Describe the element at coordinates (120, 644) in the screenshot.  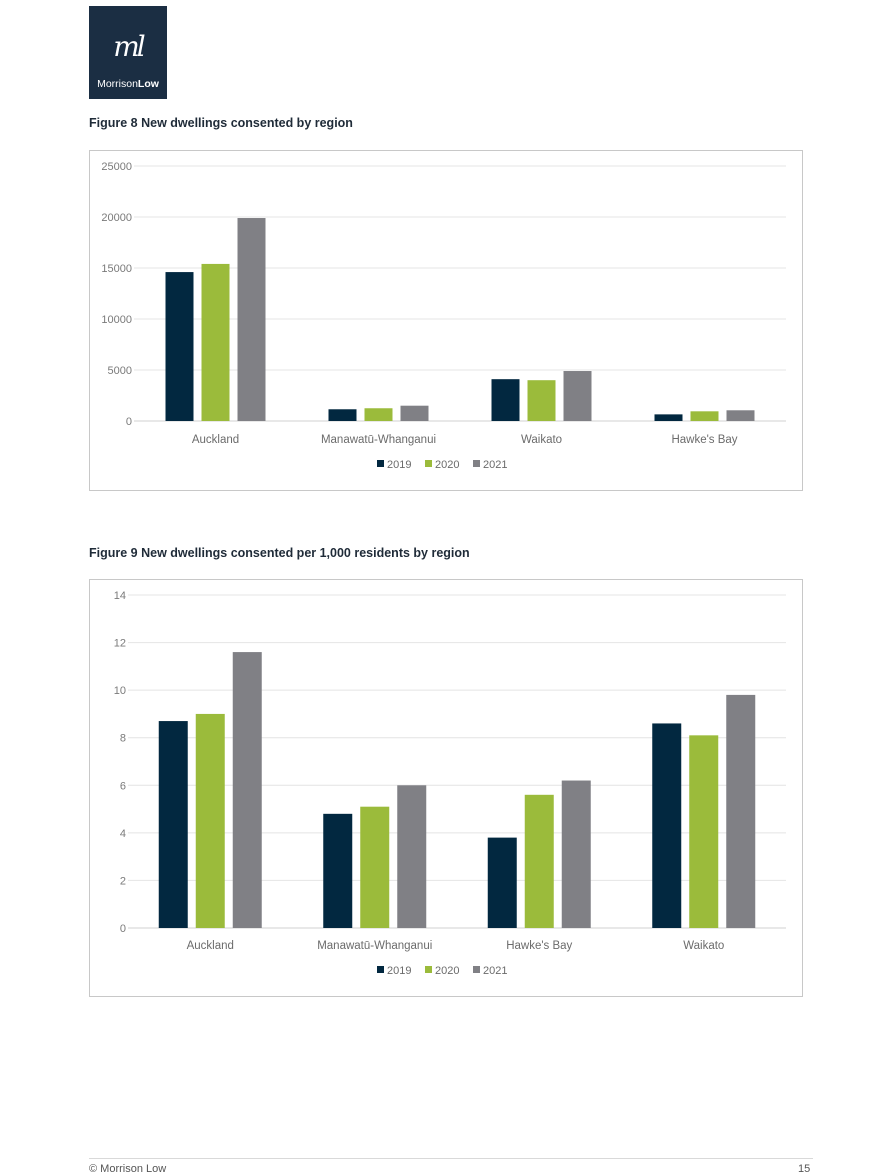
I see `y-tick-label: 12` at that location.